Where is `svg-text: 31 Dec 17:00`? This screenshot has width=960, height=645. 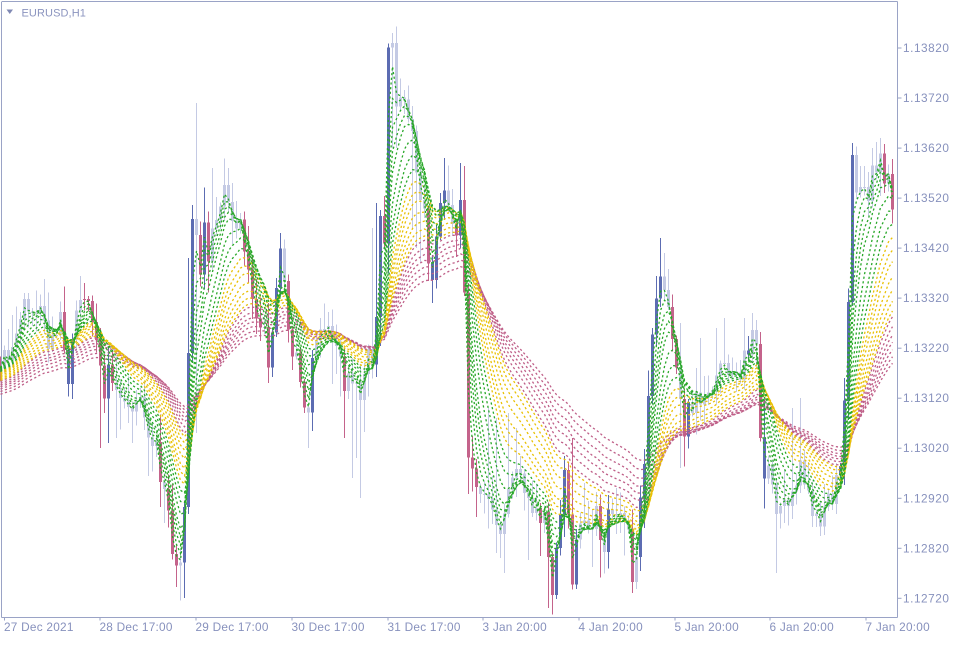 svg-text: 31 Dec 17:00 is located at coordinates (424, 627).